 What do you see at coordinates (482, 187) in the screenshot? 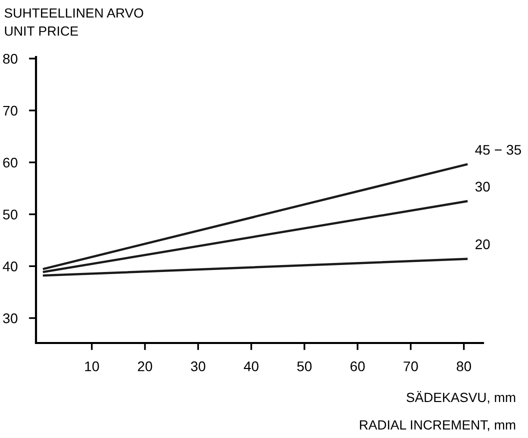
I see `series-label: 30` at bounding box center [482, 187].